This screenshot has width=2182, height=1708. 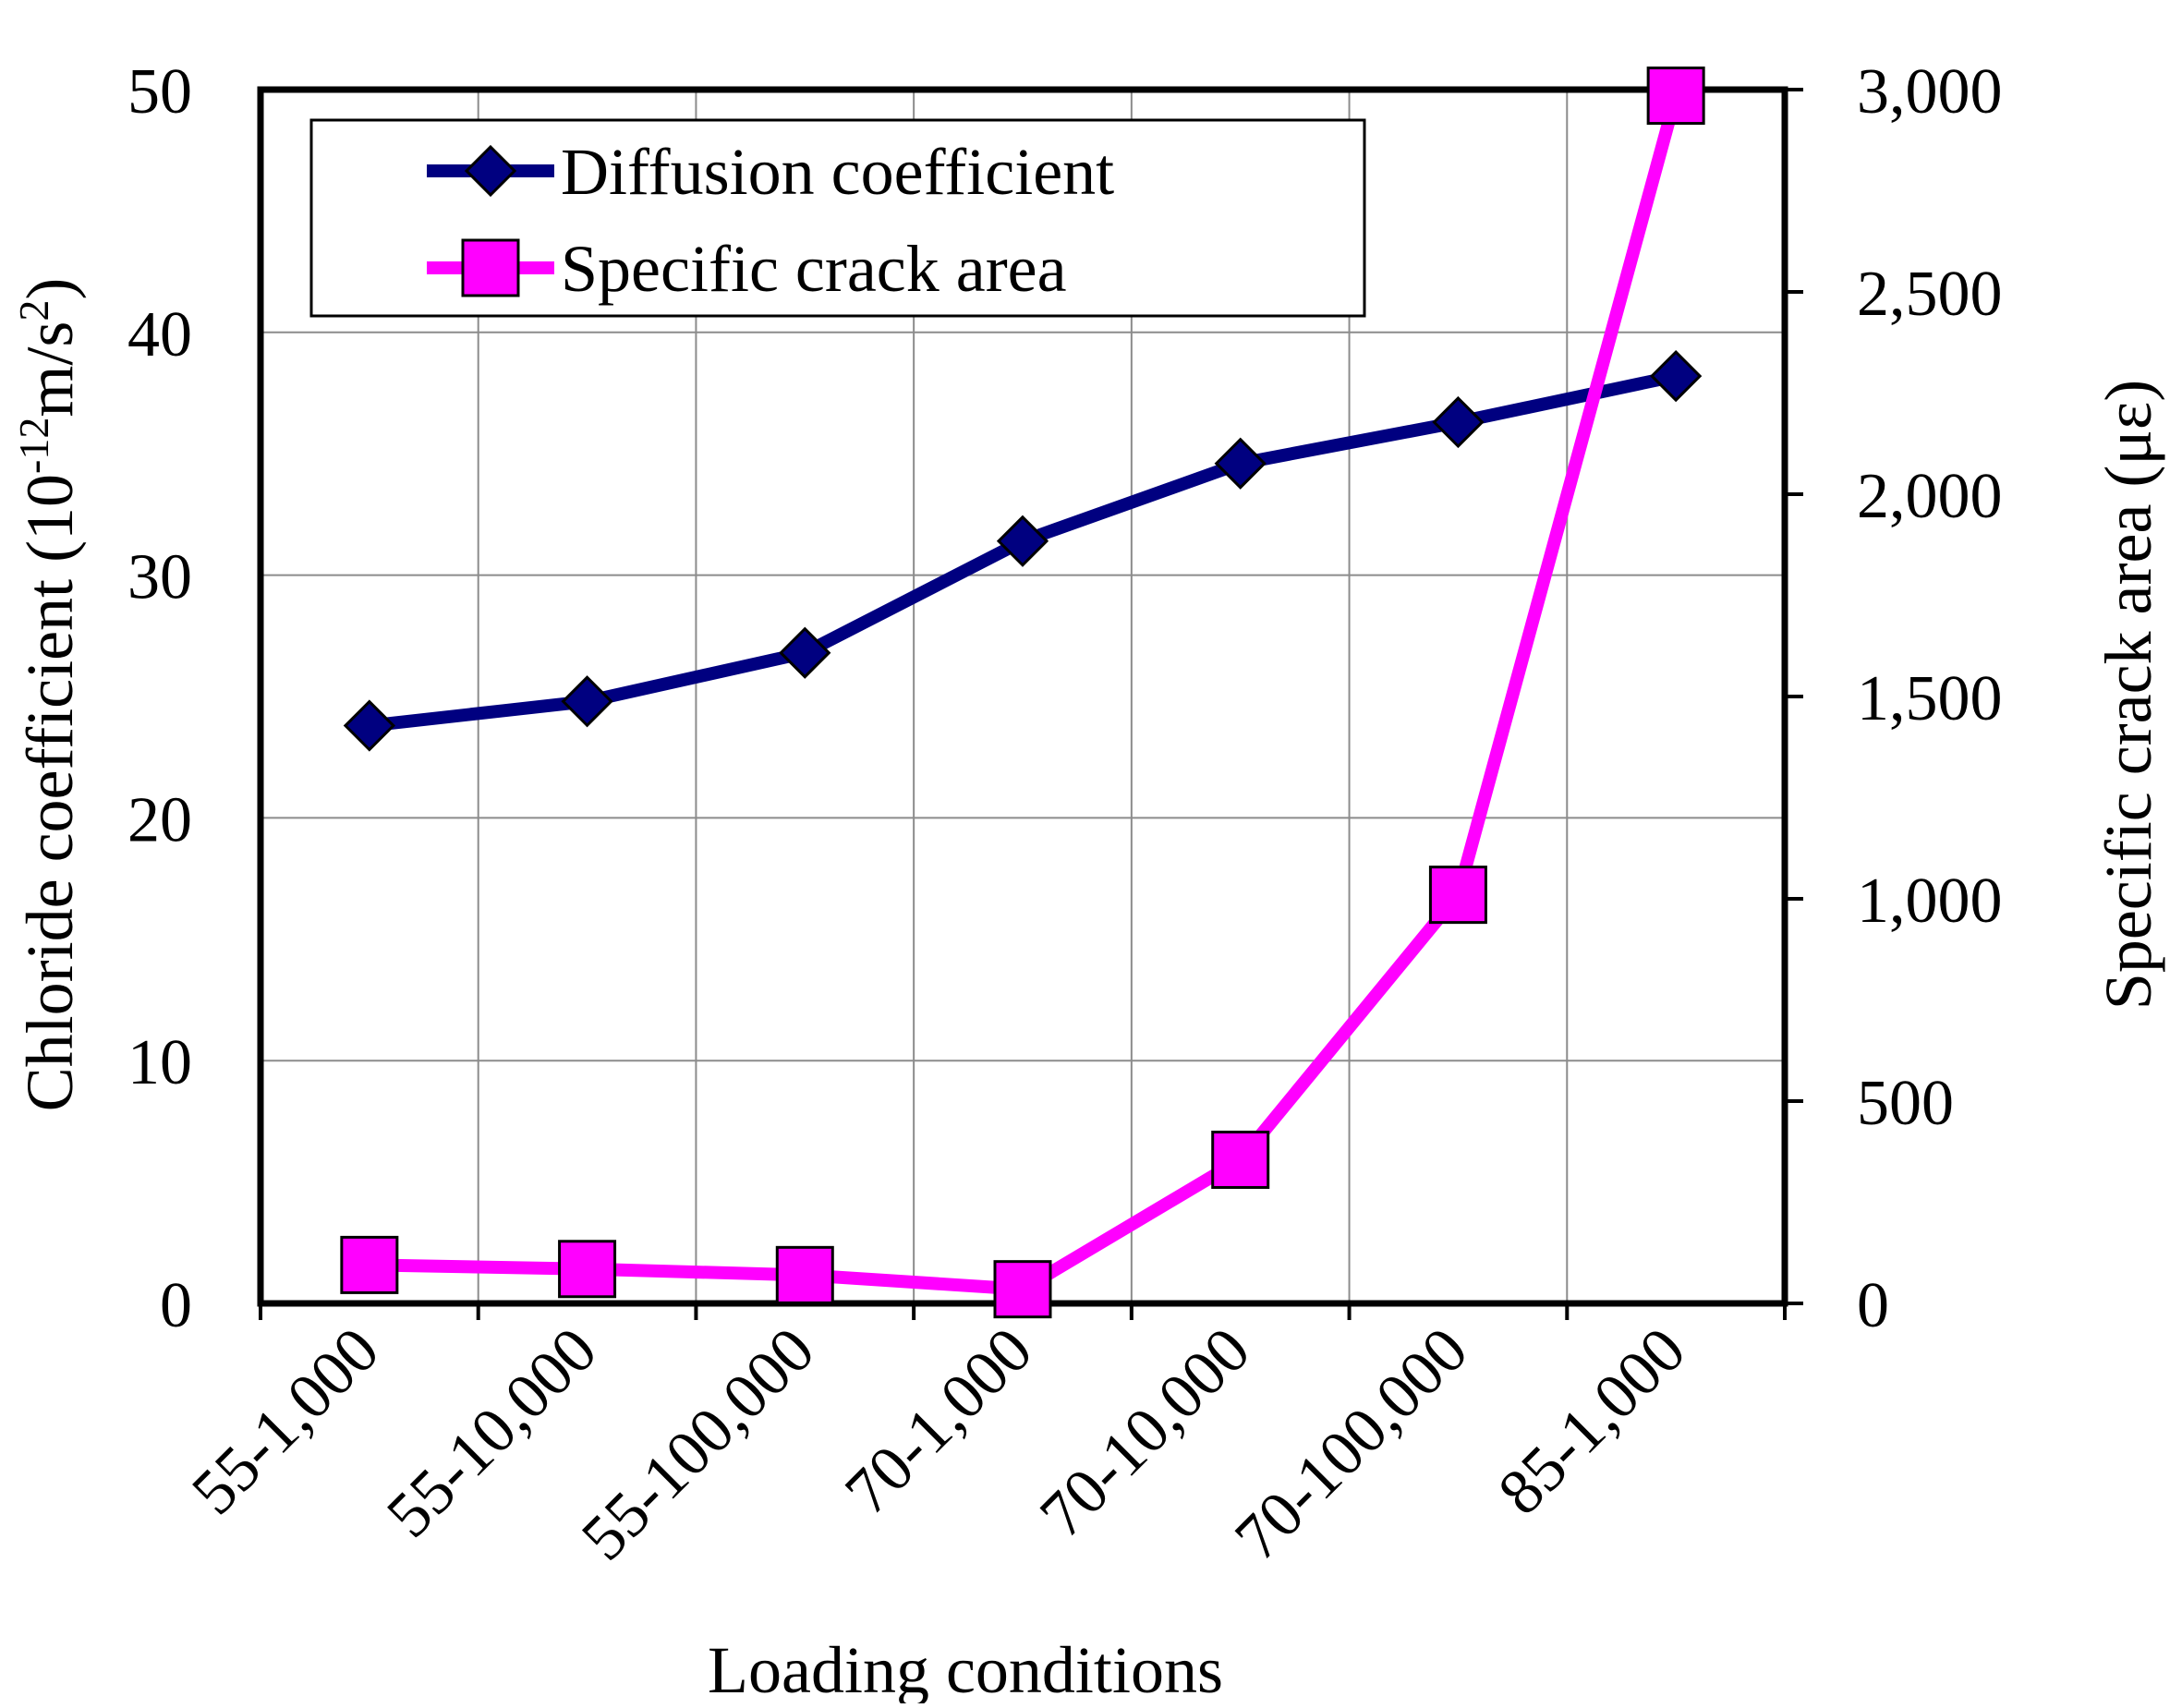 I want to click on y-left-tick-label: 30, so click(x=159, y=577).